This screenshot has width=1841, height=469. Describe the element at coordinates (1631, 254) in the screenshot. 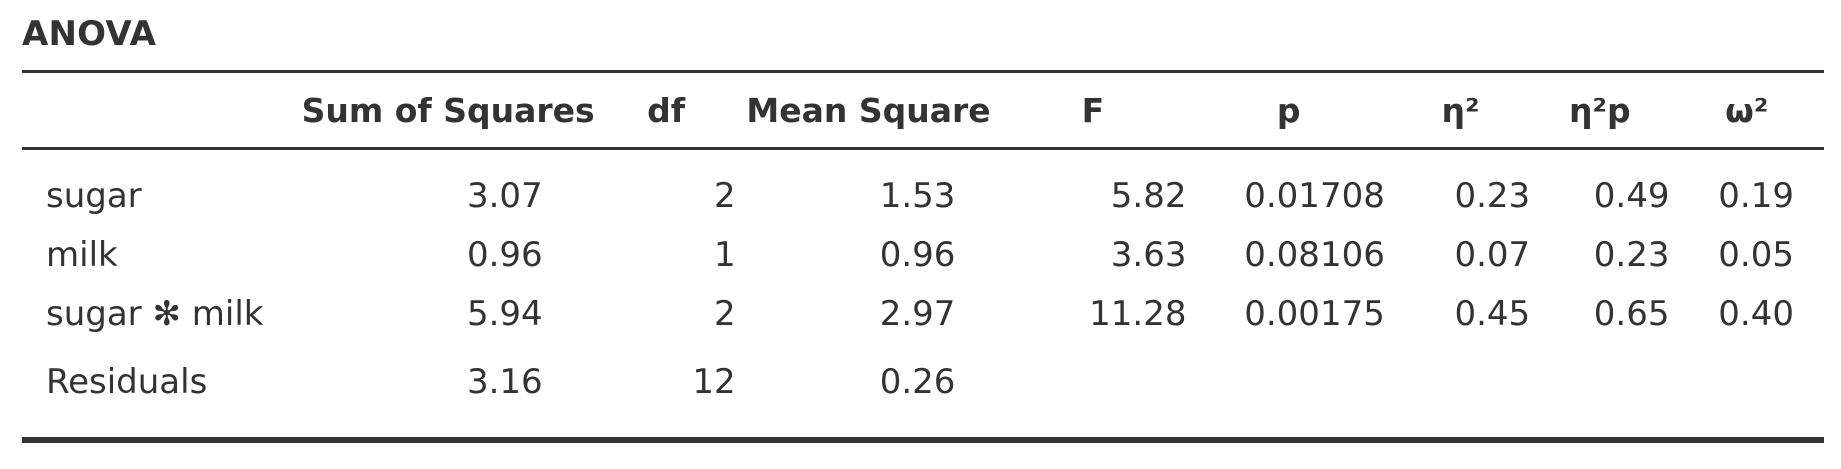

I see `partial-eta-squared-cell: 0.23` at that location.